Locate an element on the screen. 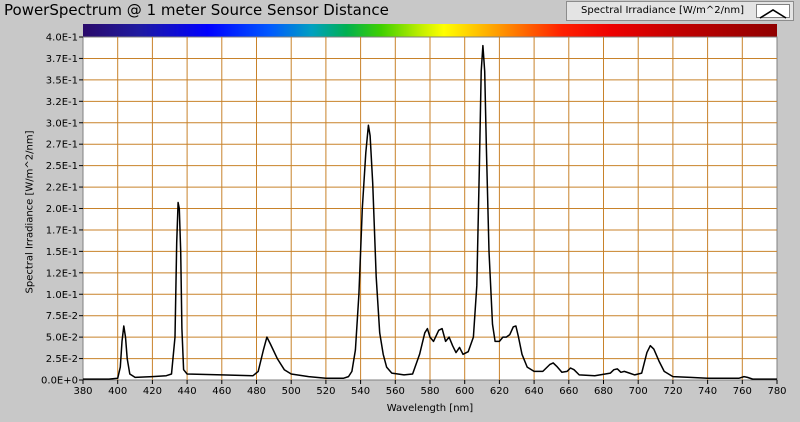 The height and width of the screenshot is (422, 800). x-tick-label: 740 is located at coordinates (707, 391).